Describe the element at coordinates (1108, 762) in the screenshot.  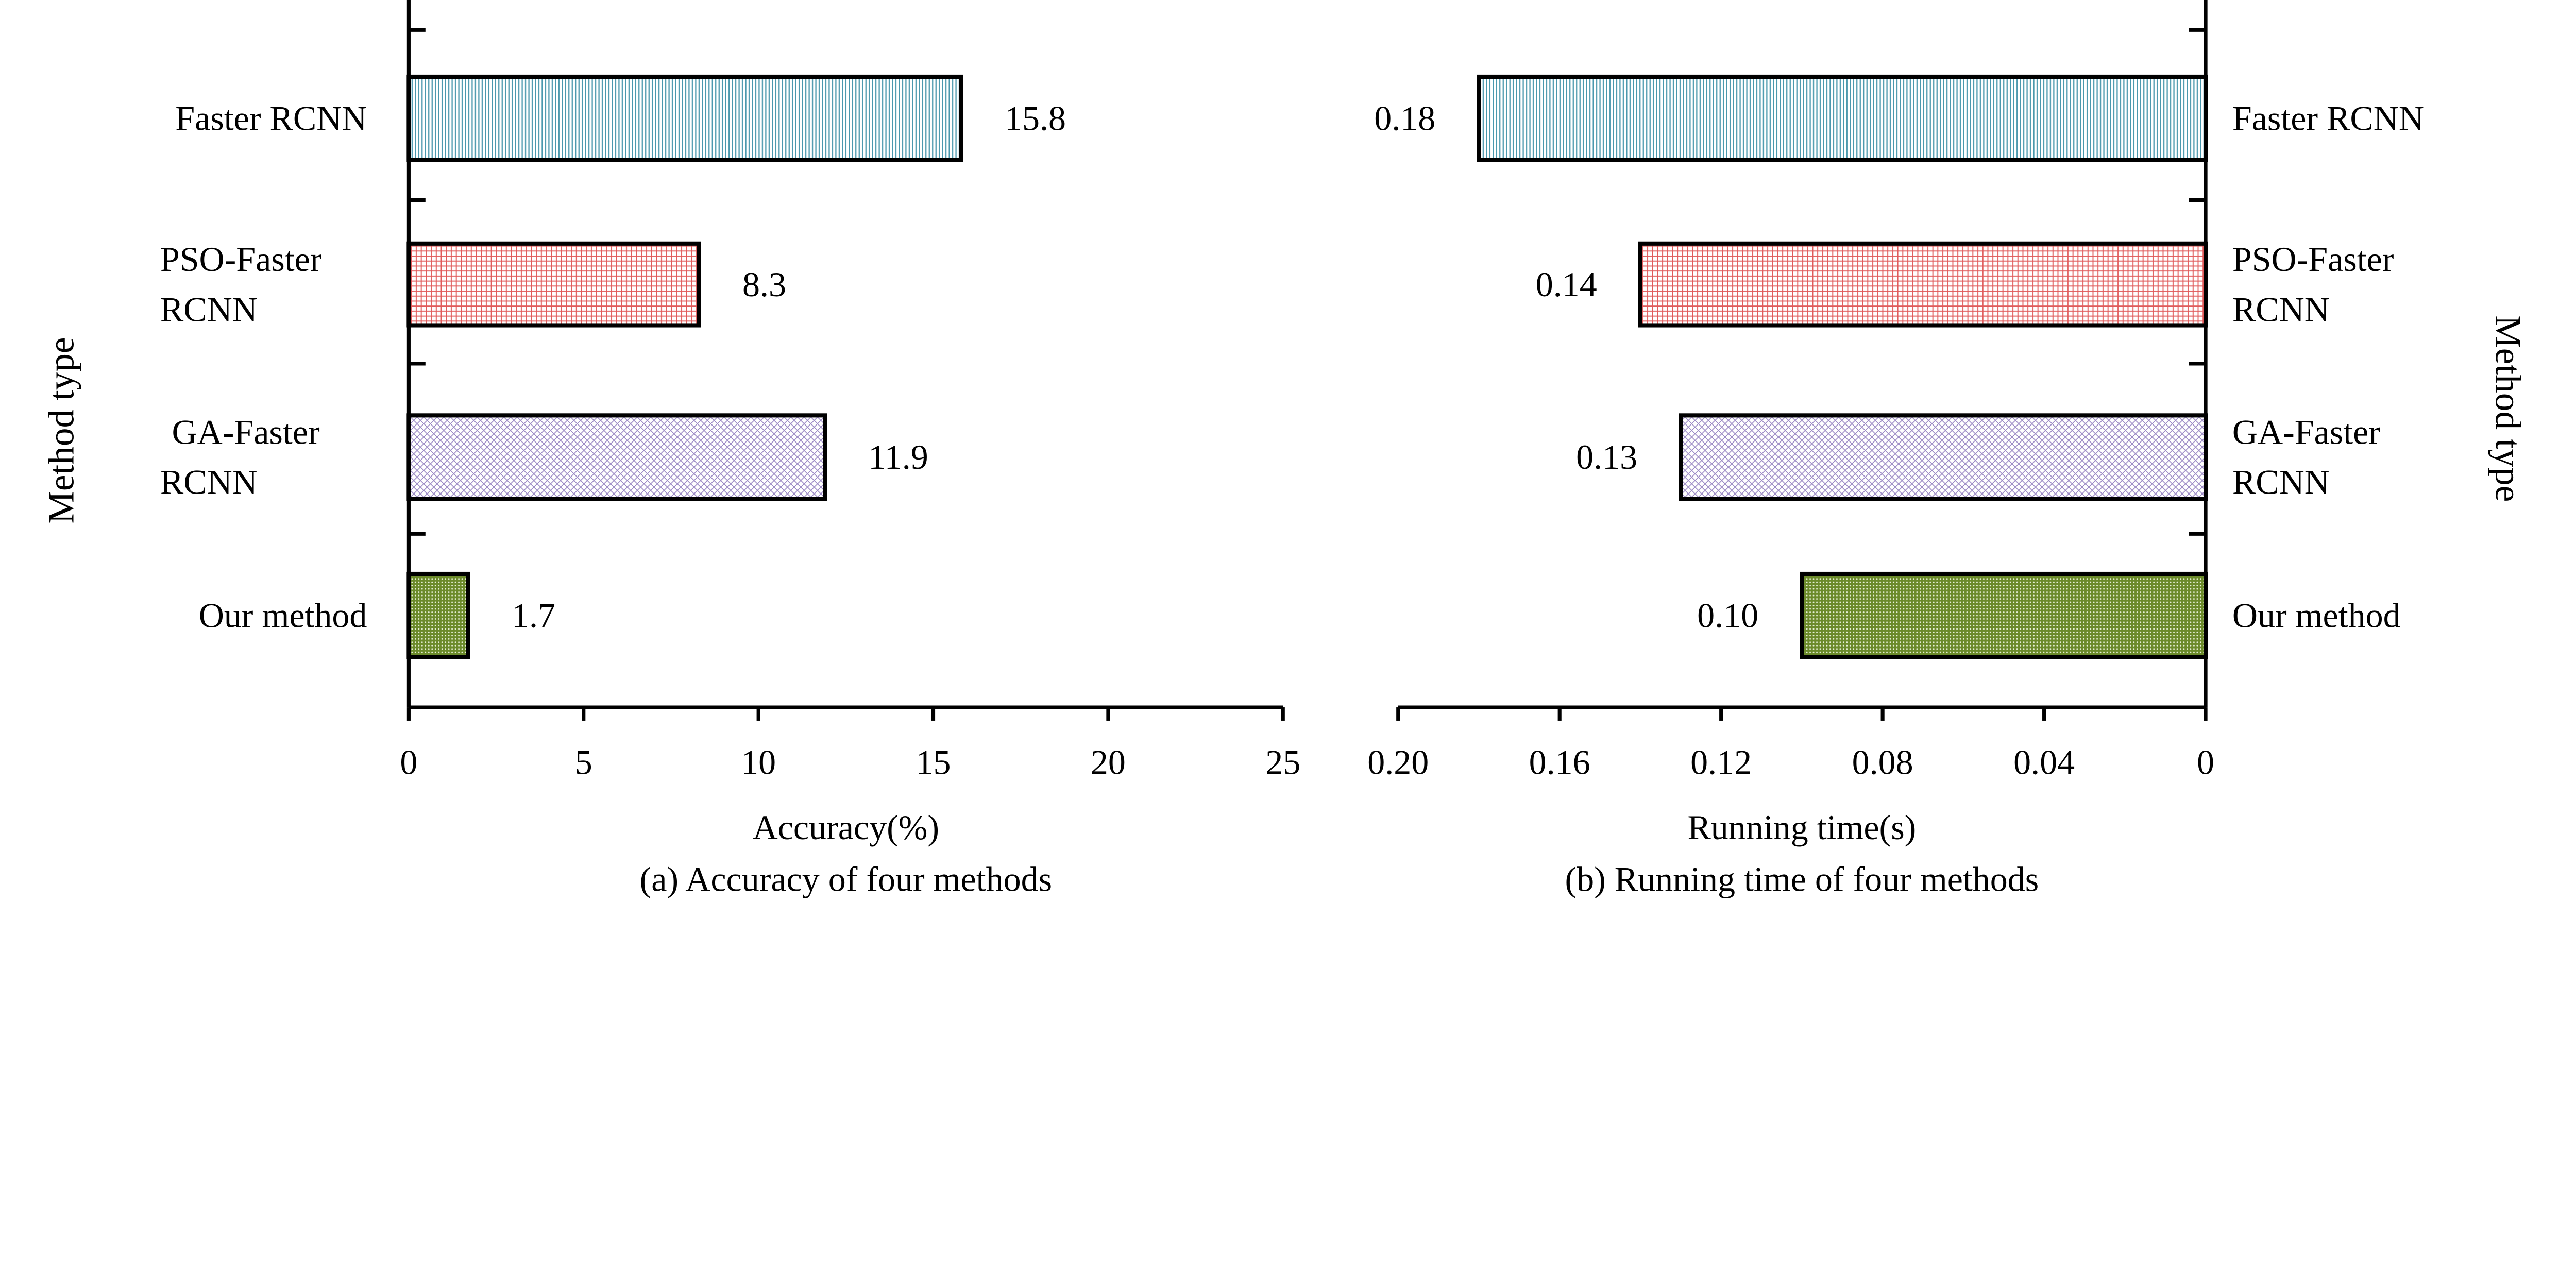
I see `x-tick-label: 20` at that location.